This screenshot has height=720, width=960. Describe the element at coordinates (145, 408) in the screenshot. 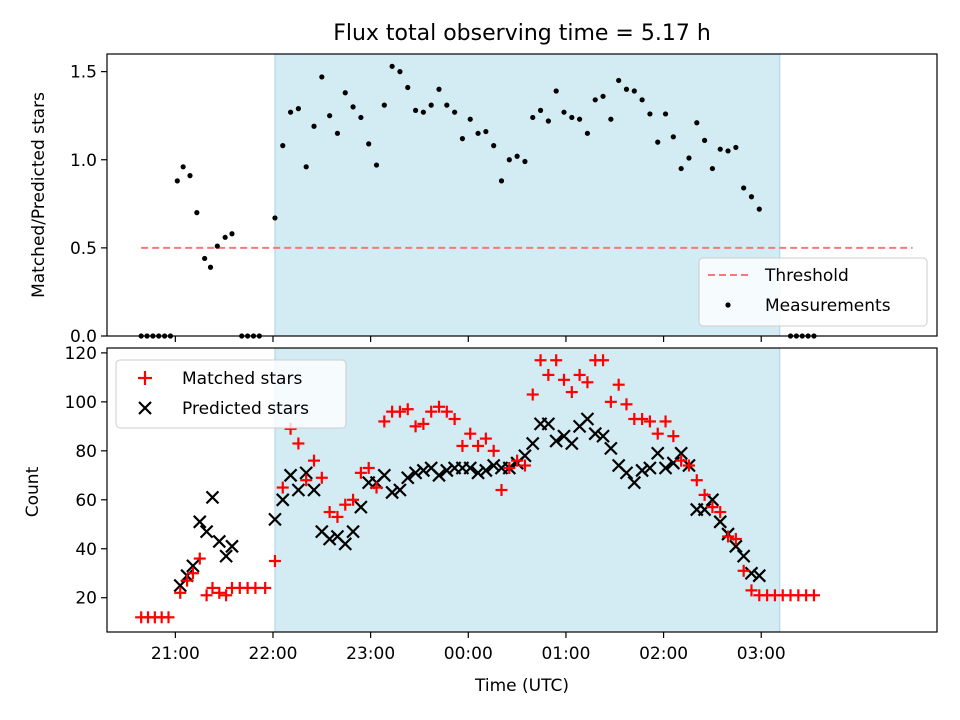

I see `legend-predicted-swatch` at that location.